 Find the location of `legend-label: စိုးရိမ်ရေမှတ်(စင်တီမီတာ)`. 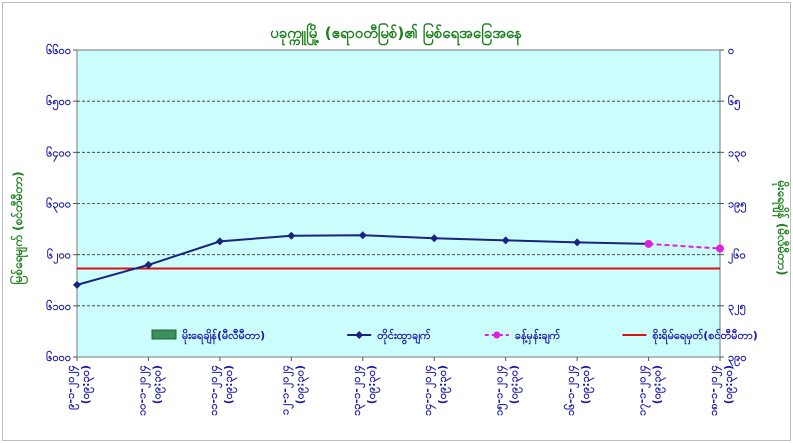

legend-label: စိုးရိမ်ရေမှတ်(စင်တီမီတာ) is located at coordinates (704, 336).